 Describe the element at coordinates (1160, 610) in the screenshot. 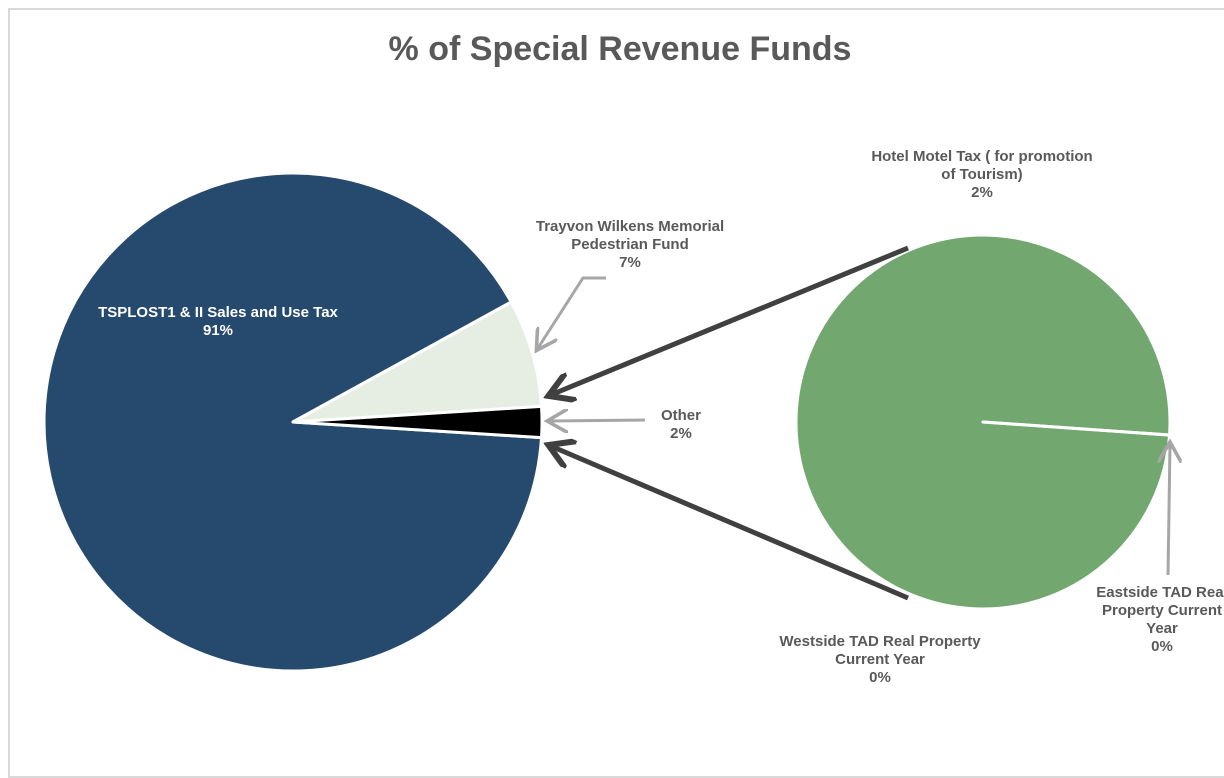

I see `category-label: Eastside TAD Real Property Current Year` at that location.